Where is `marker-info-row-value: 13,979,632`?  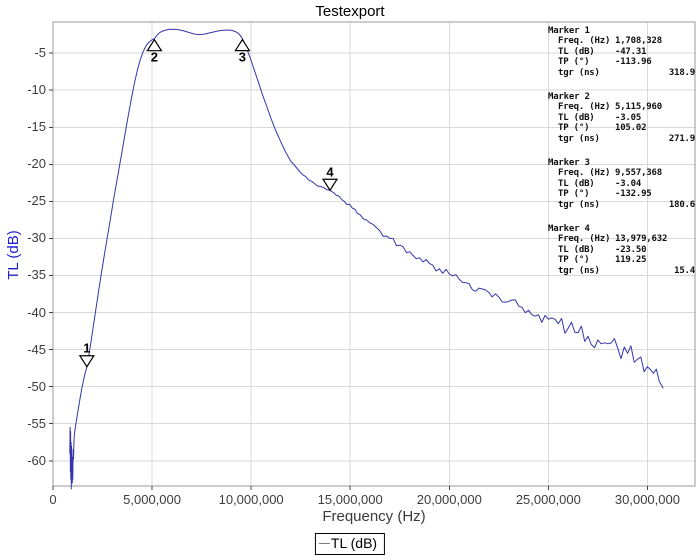
marker-info-row-value: 13,979,632 is located at coordinates (641, 239).